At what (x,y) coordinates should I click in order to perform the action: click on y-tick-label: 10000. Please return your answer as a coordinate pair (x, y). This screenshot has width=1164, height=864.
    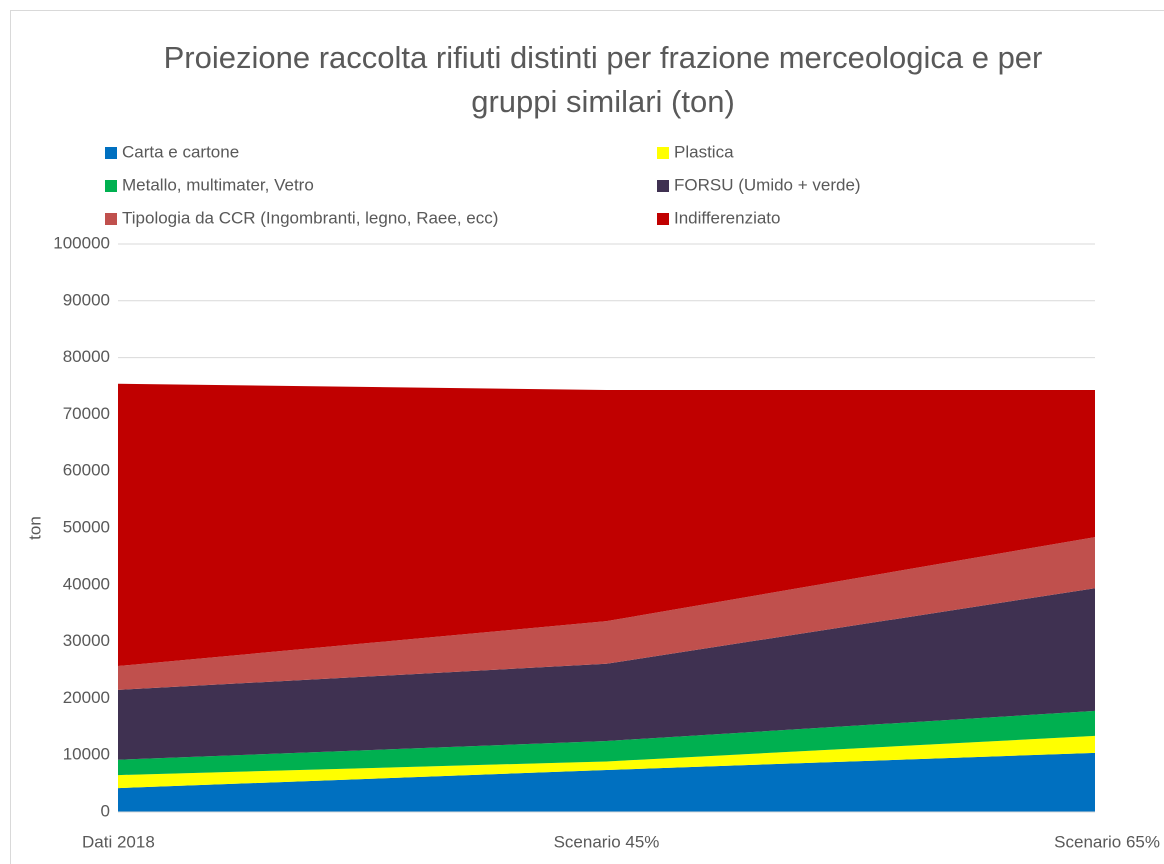
    Looking at the image, I should click on (86, 754).